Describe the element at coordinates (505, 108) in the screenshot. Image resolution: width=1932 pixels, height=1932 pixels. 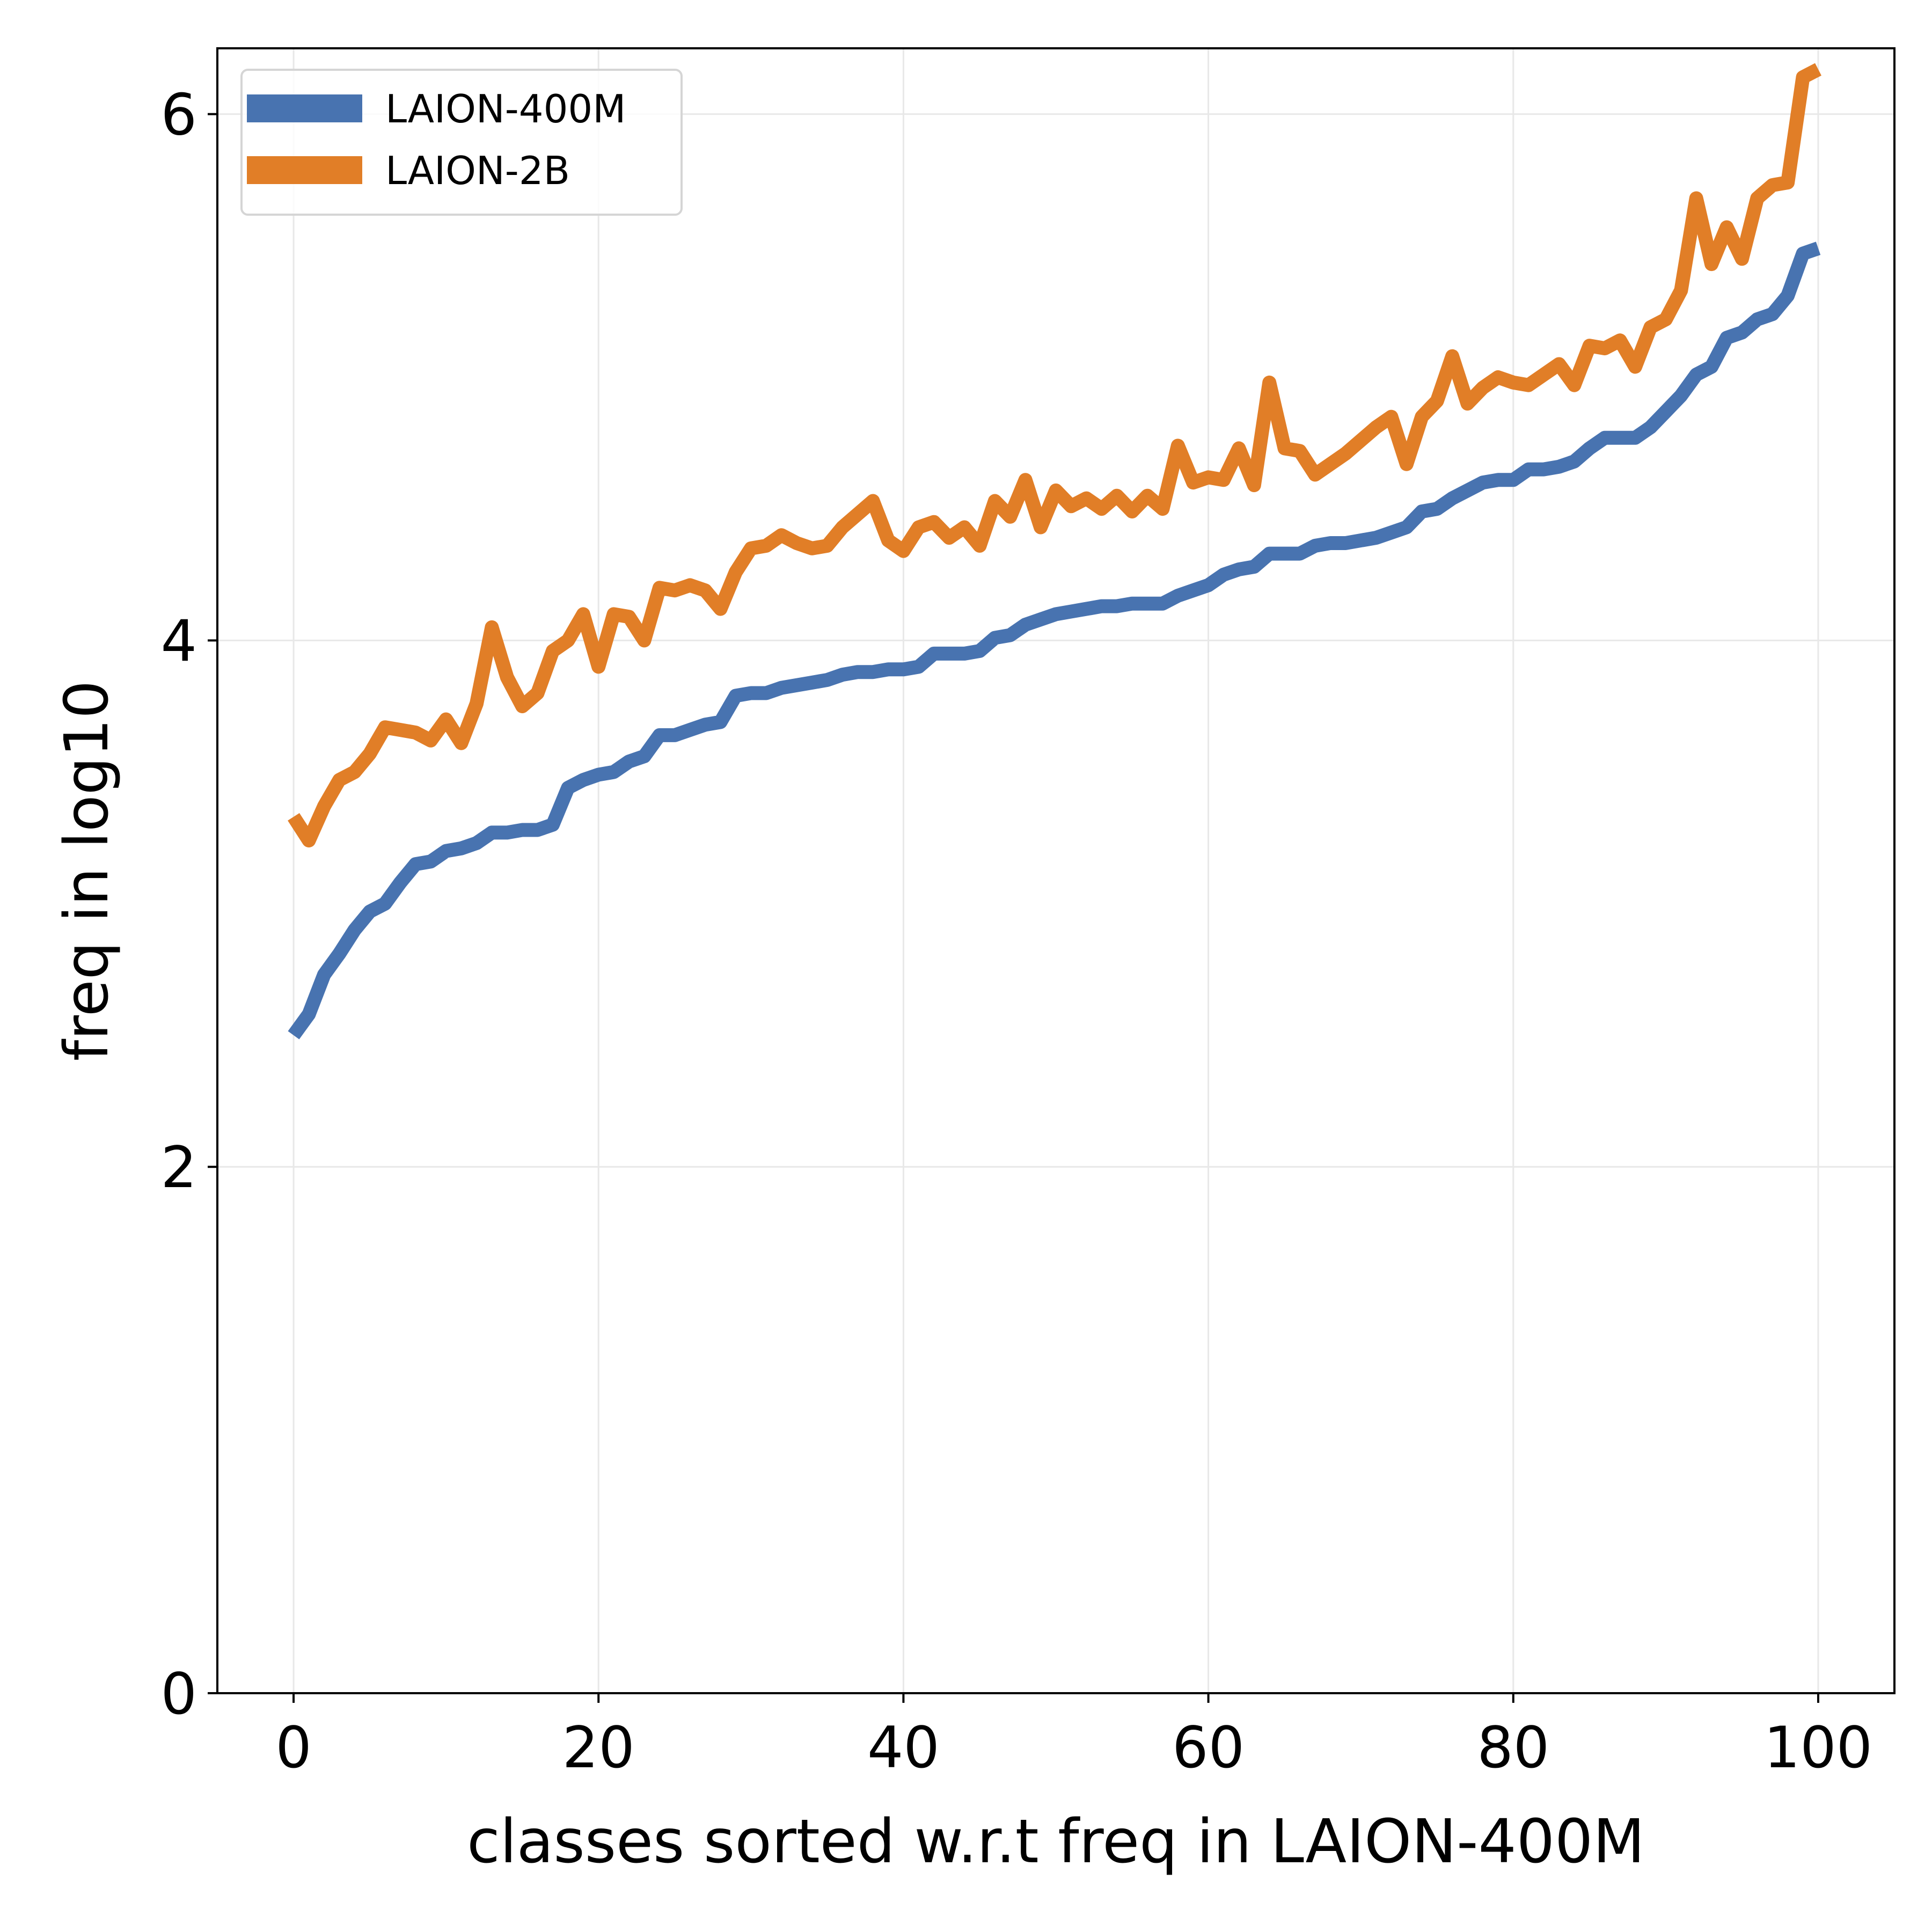
I see `legend-label: LAION-400M` at that location.